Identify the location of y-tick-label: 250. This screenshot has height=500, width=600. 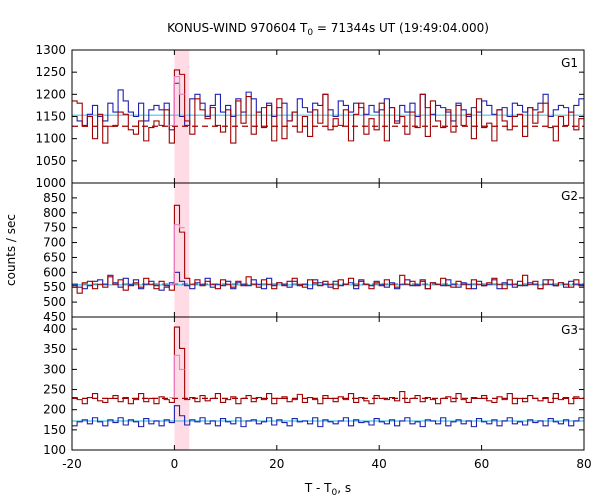
(54, 390).